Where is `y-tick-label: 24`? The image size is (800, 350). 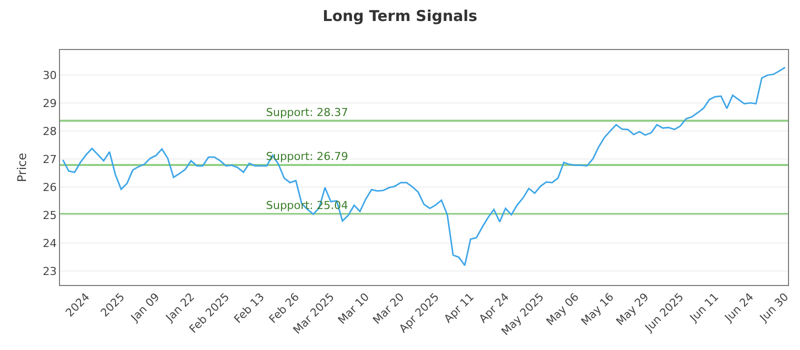
y-tick-label: 24 is located at coordinates (49, 243).